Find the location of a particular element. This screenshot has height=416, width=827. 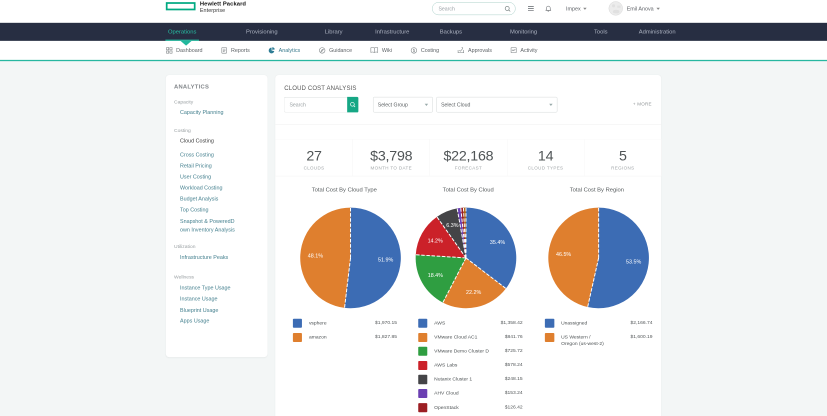

svg-text: 46.5% is located at coordinates (563, 255).